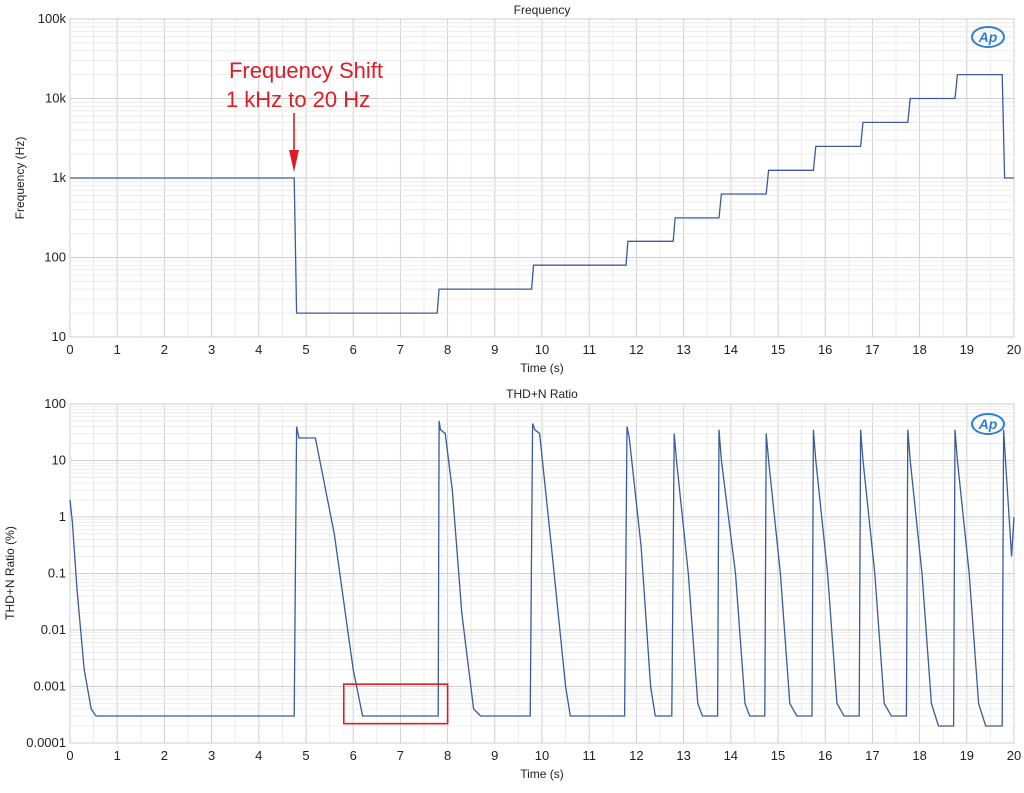 This screenshot has width=1024, height=793. Describe the element at coordinates (59, 177) in the screenshot. I see `y-tick-label: 1k` at that location.